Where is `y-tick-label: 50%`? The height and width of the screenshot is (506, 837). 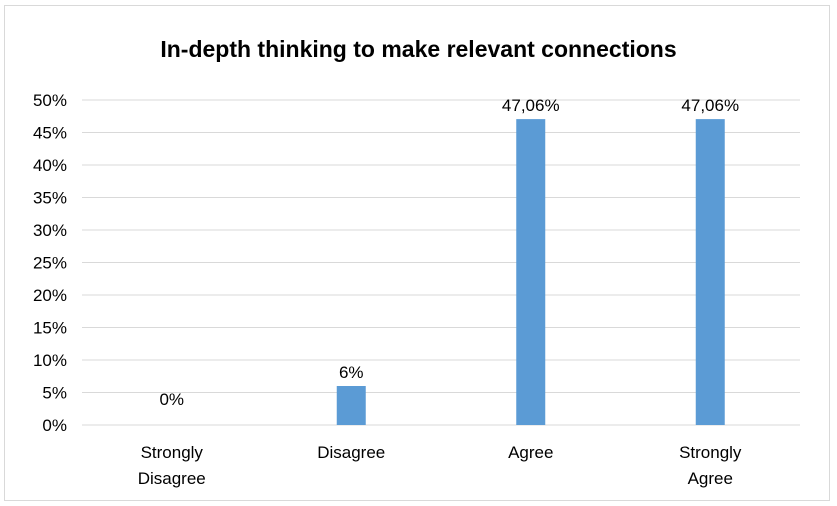
y-tick-label: 50% is located at coordinates (50, 100).